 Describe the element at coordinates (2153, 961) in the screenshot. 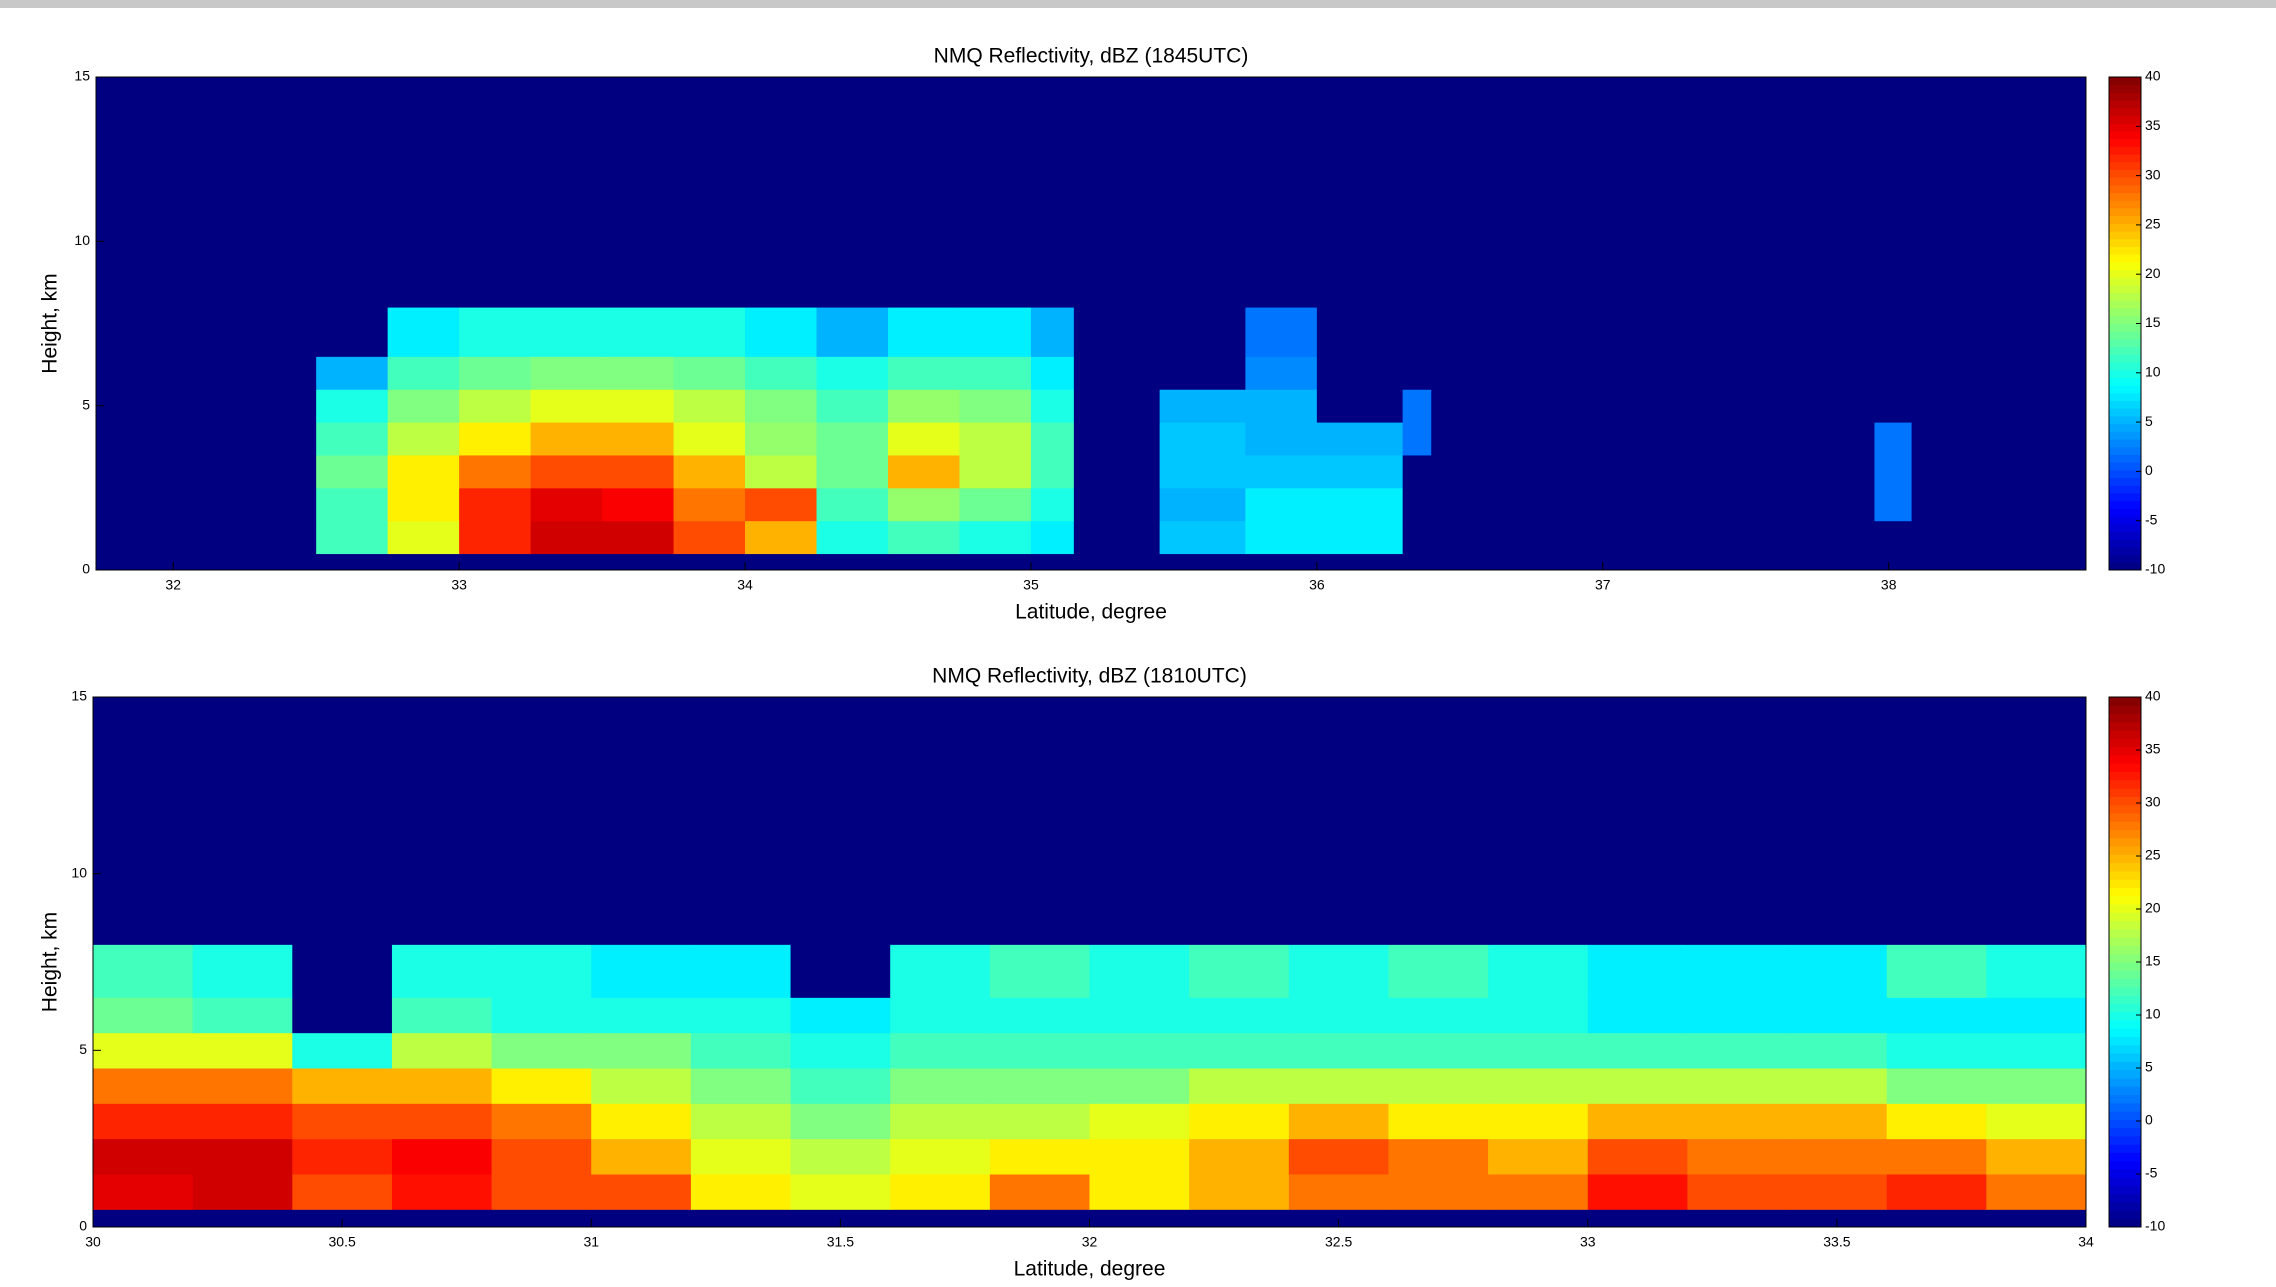

I see `colorbar-tick-label: 15` at that location.